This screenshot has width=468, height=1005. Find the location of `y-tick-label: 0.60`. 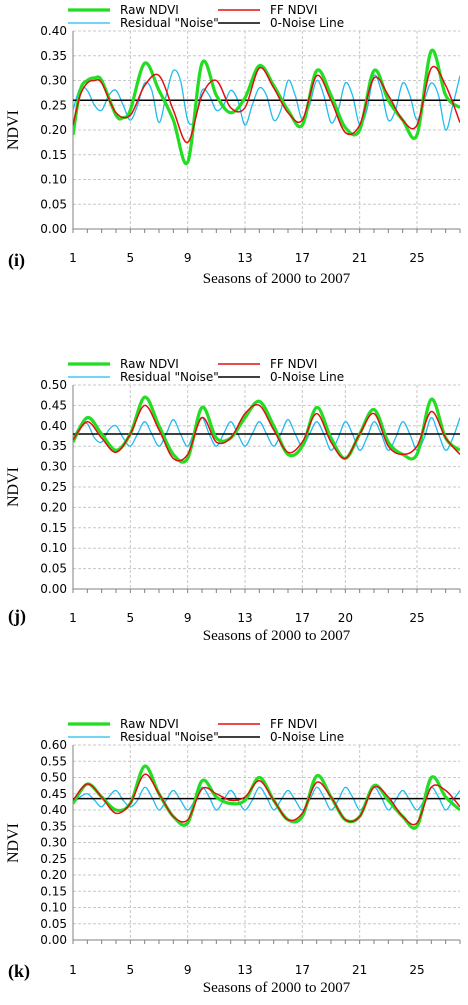

y-tick-label: 0.60 is located at coordinates (53, 745).